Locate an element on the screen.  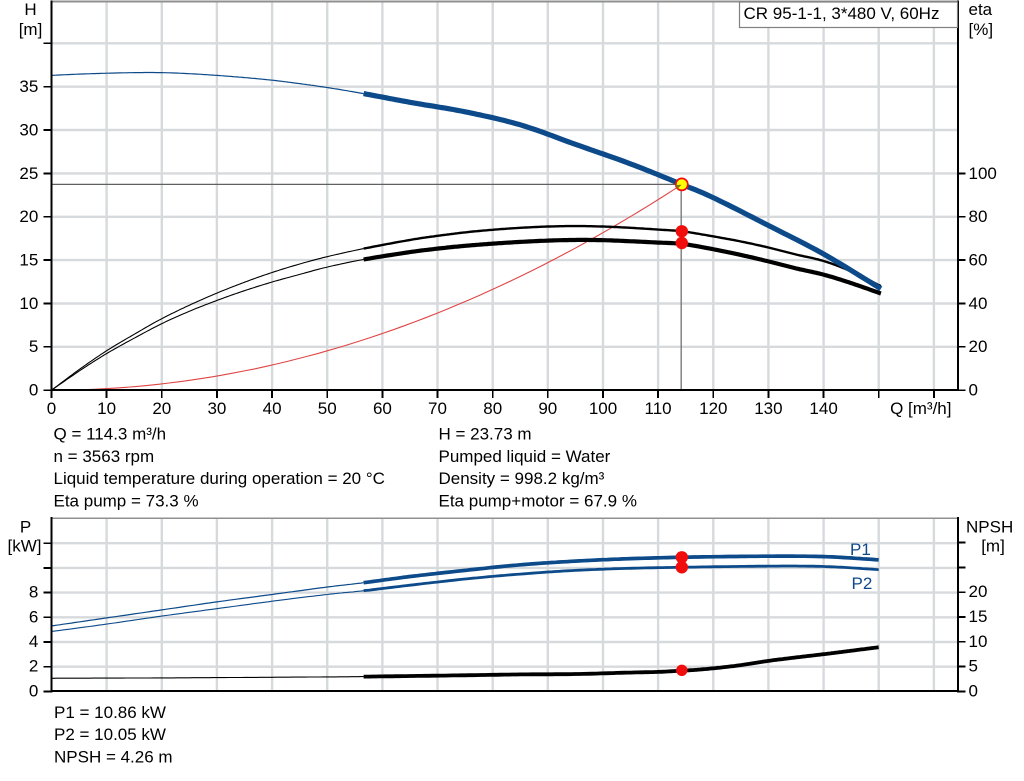
svg-text: H = 23.73 m is located at coordinates (485, 434).